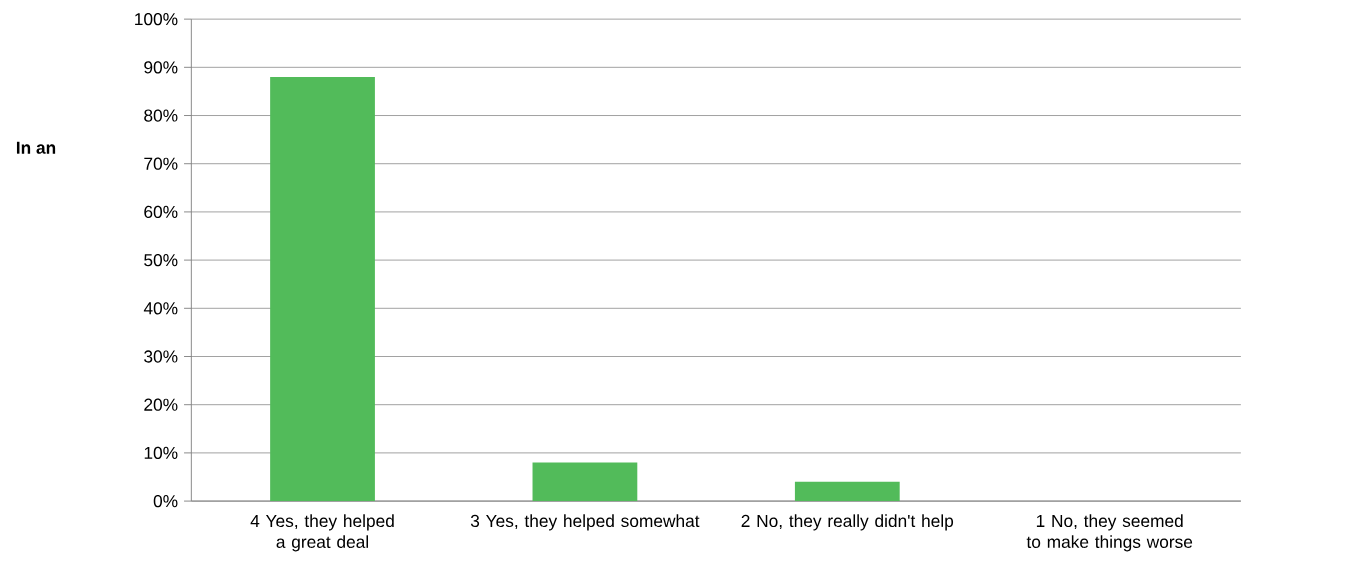 The image size is (1366, 575). What do you see at coordinates (156, 19) in the screenshot?
I see `y-tick-label: 100%` at bounding box center [156, 19].